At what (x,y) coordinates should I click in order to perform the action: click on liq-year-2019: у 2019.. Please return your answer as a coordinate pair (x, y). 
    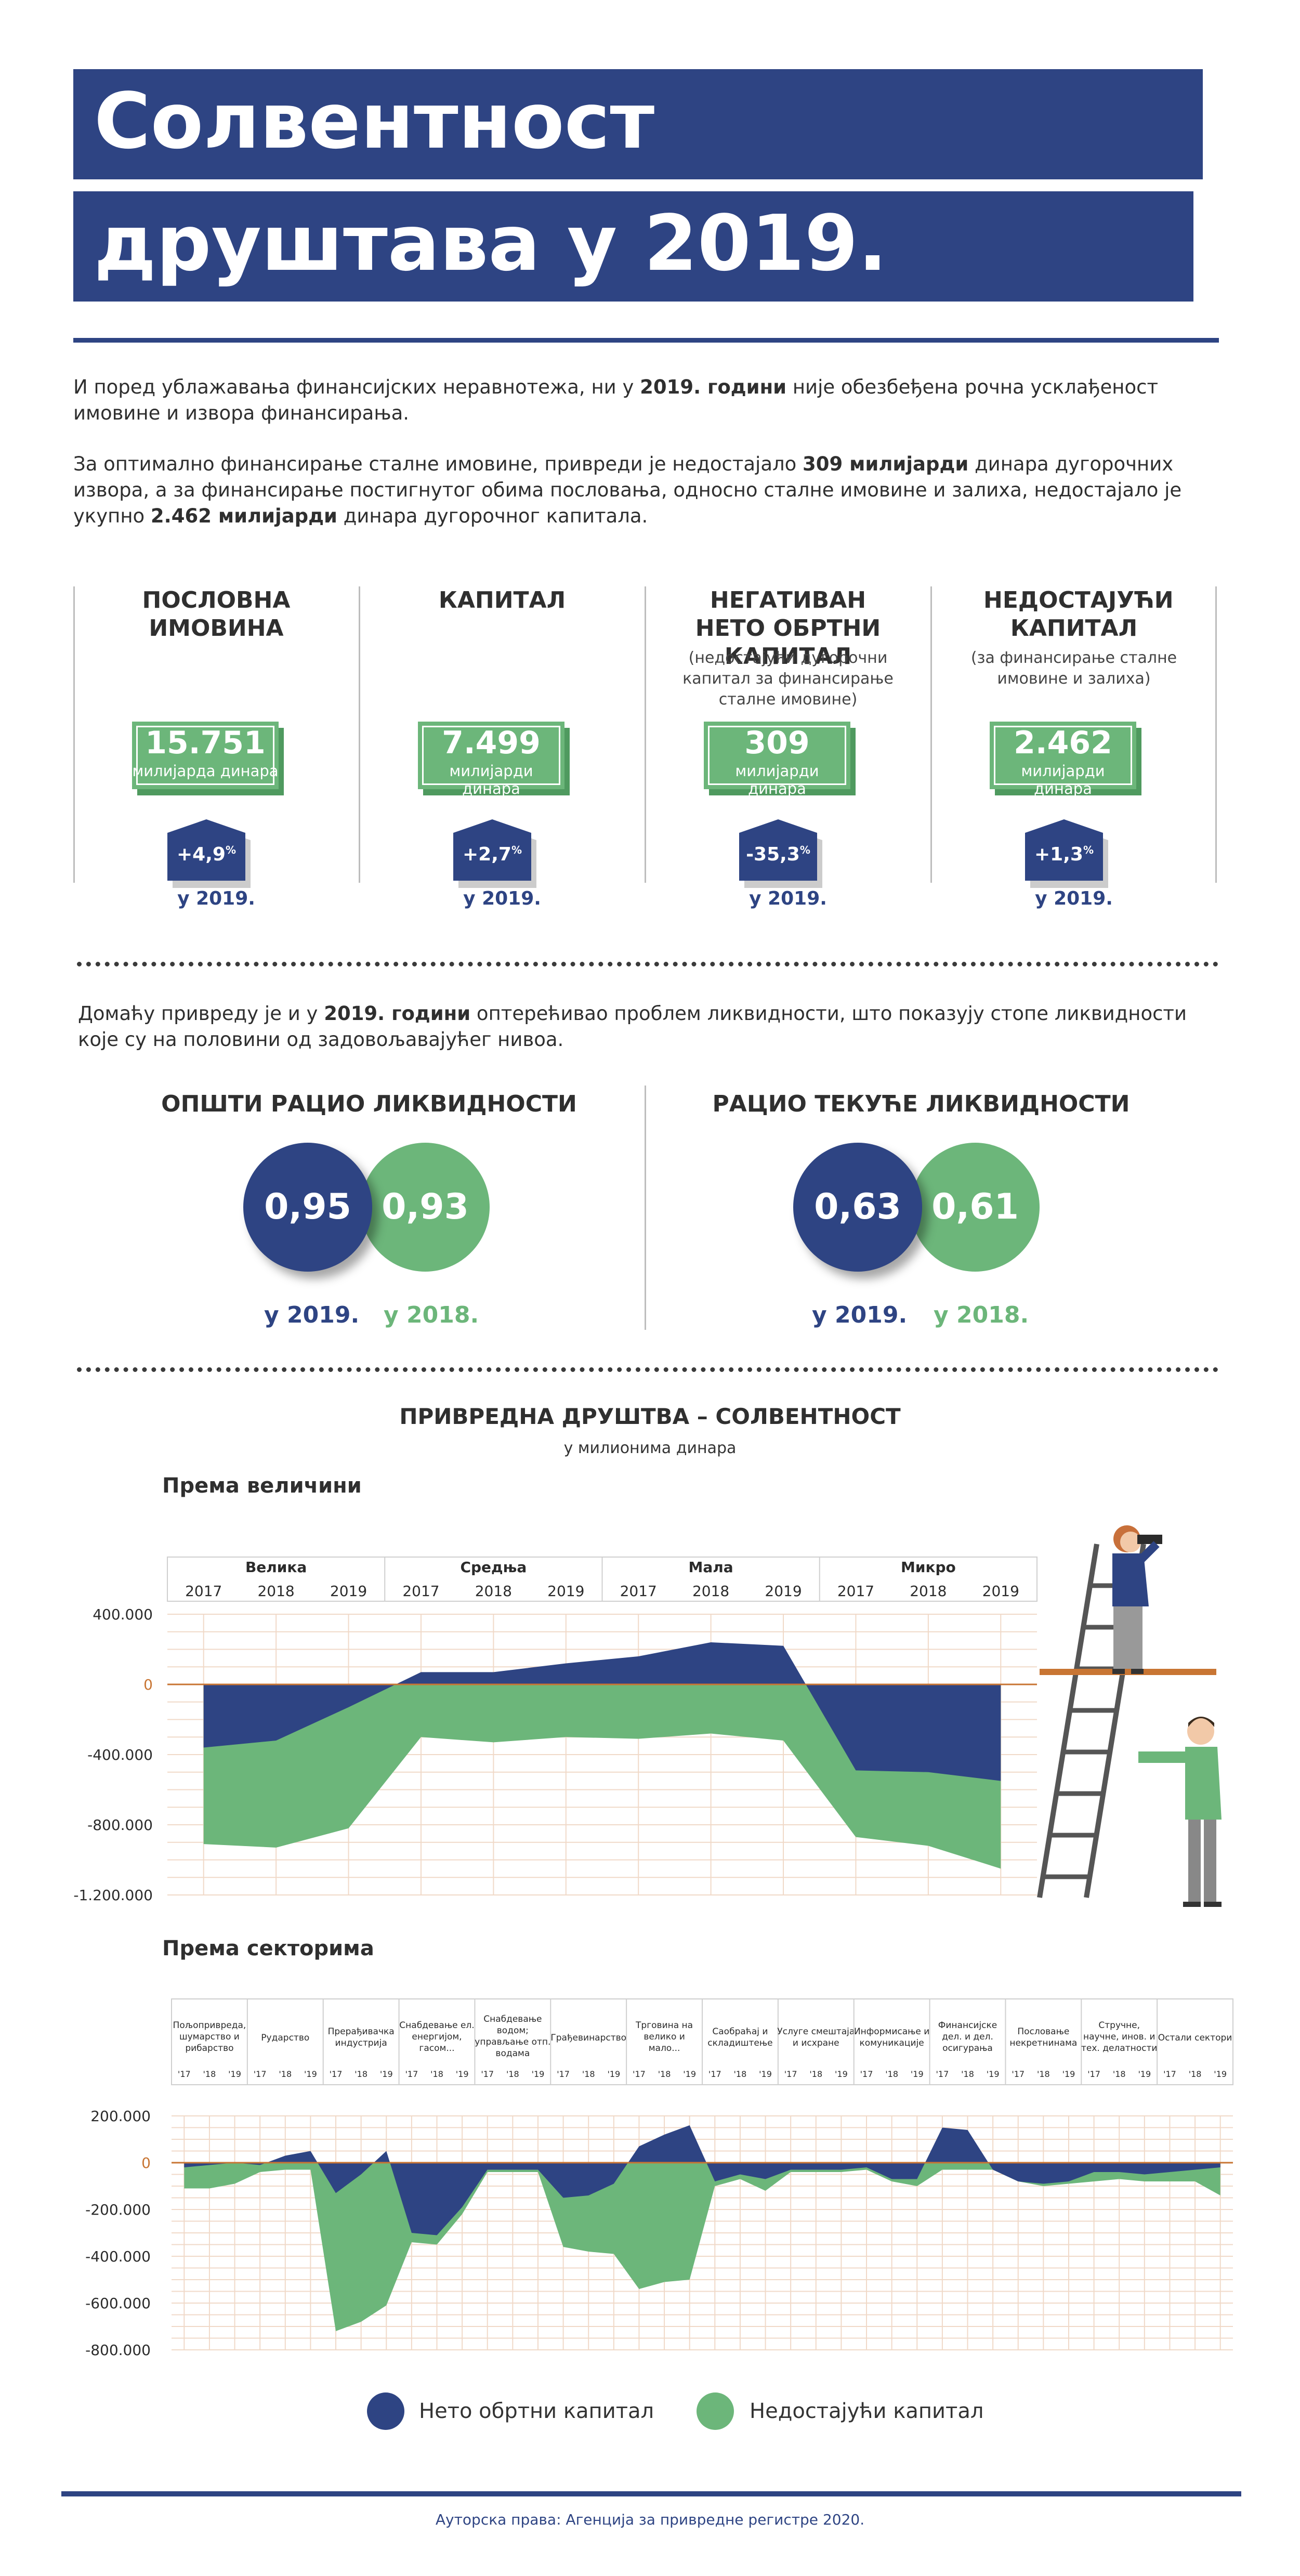
    Looking at the image, I should click on (860, 1315).